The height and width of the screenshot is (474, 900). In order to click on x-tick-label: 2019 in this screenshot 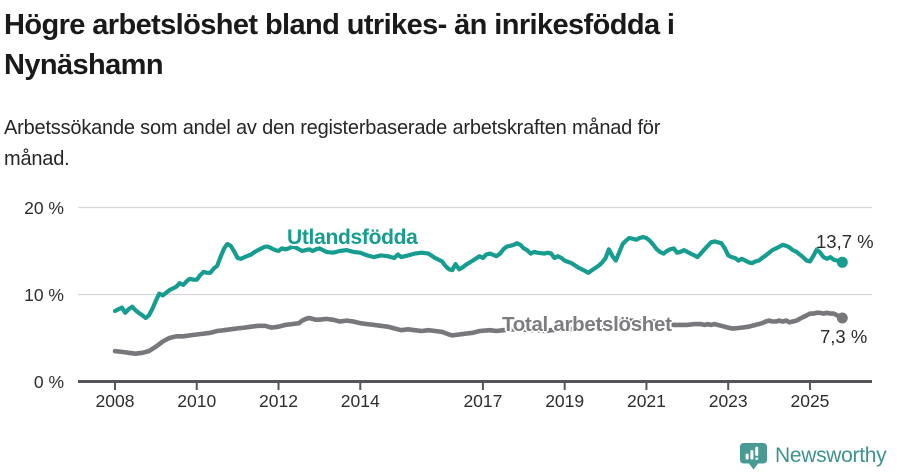, I will do `click(565, 401)`.